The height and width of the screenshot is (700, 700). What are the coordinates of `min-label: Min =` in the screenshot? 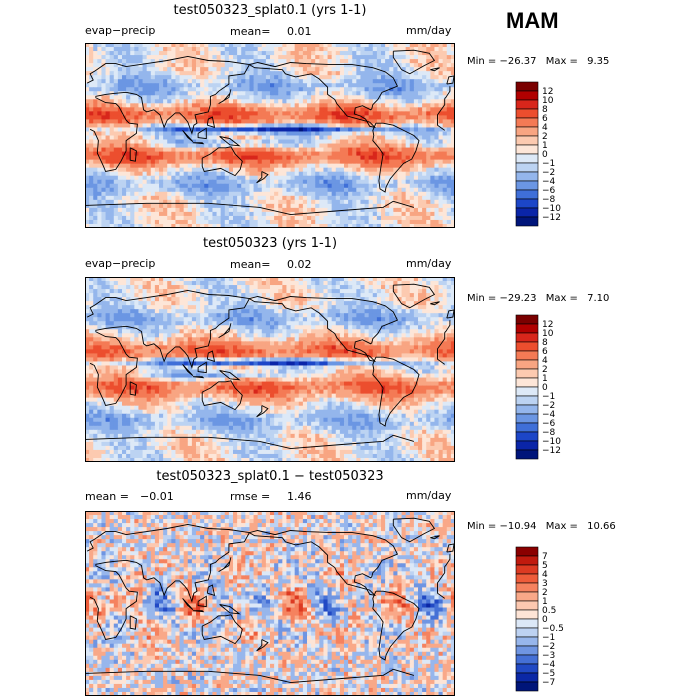 It's located at (483, 298).